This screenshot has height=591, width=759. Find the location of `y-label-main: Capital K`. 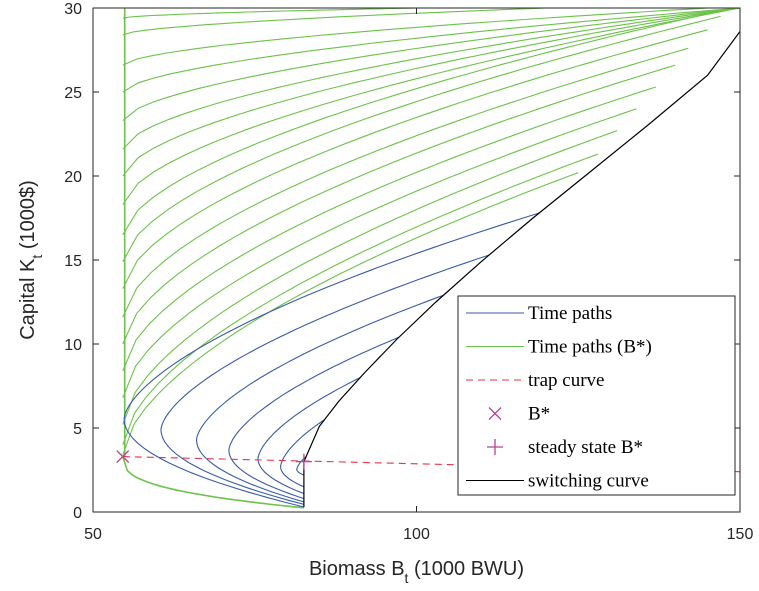

y-label-main: Capital K is located at coordinates (28, 299).